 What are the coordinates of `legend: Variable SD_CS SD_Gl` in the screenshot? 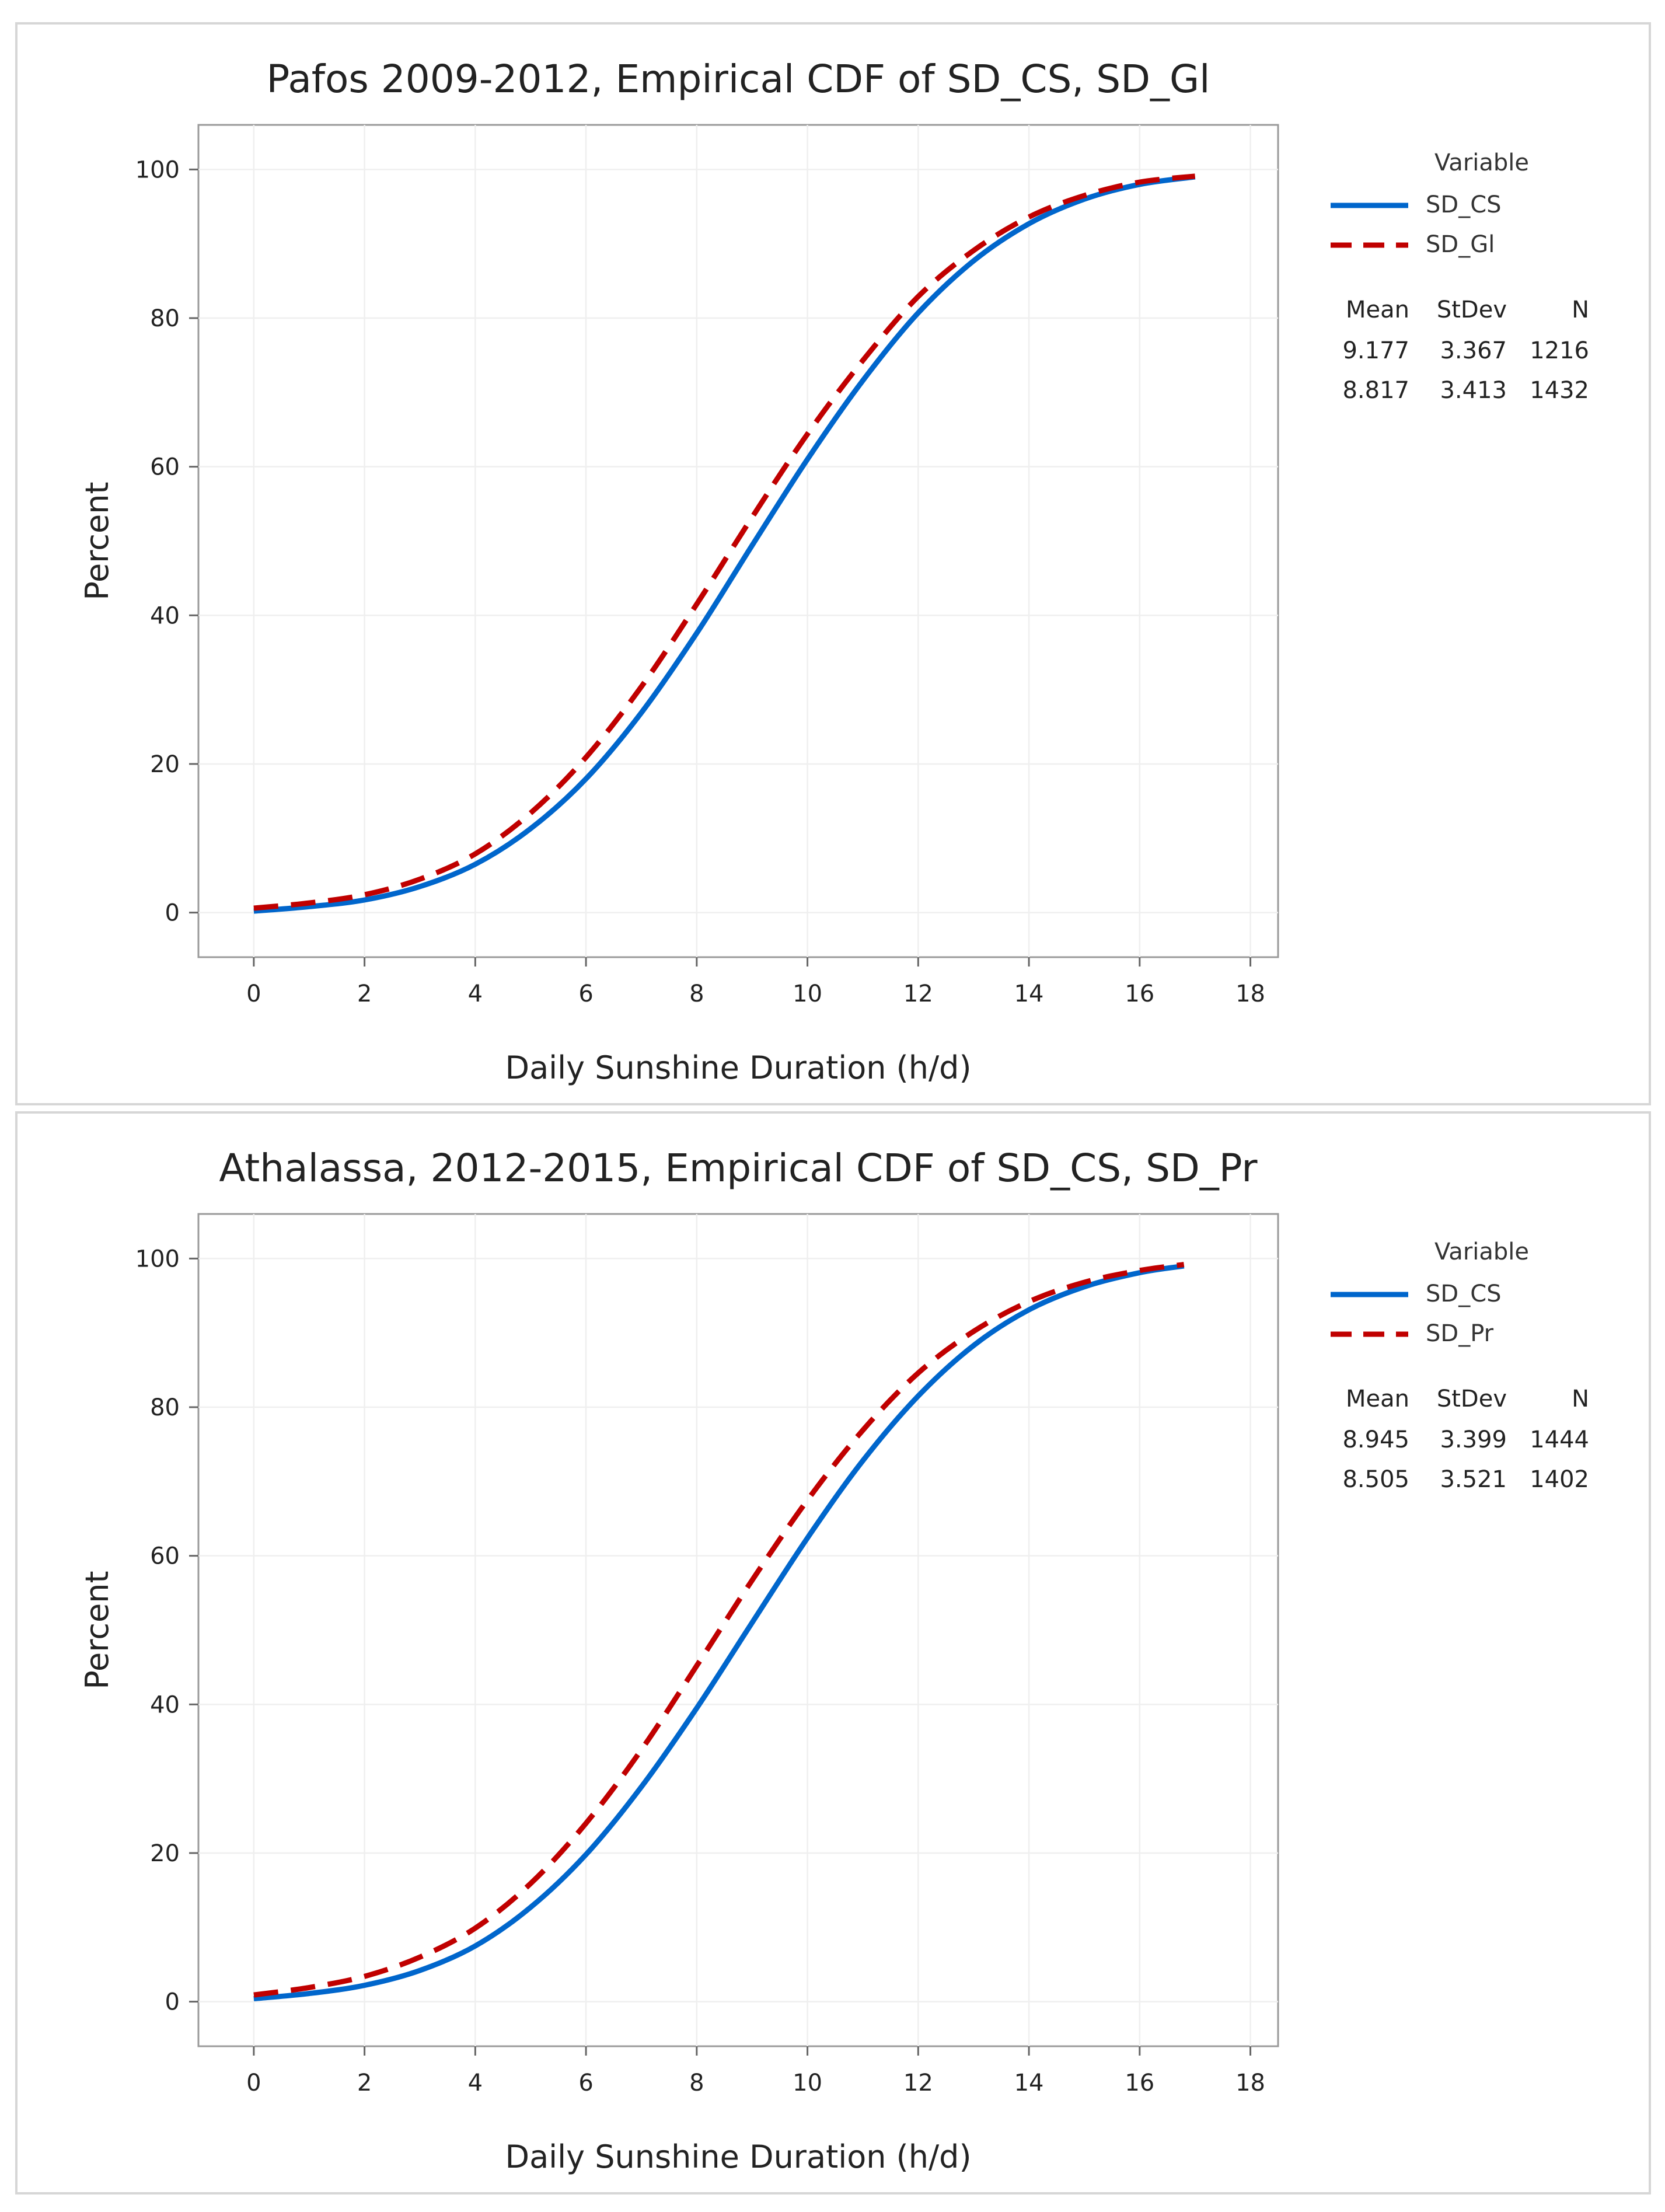 It's located at (1430, 203).